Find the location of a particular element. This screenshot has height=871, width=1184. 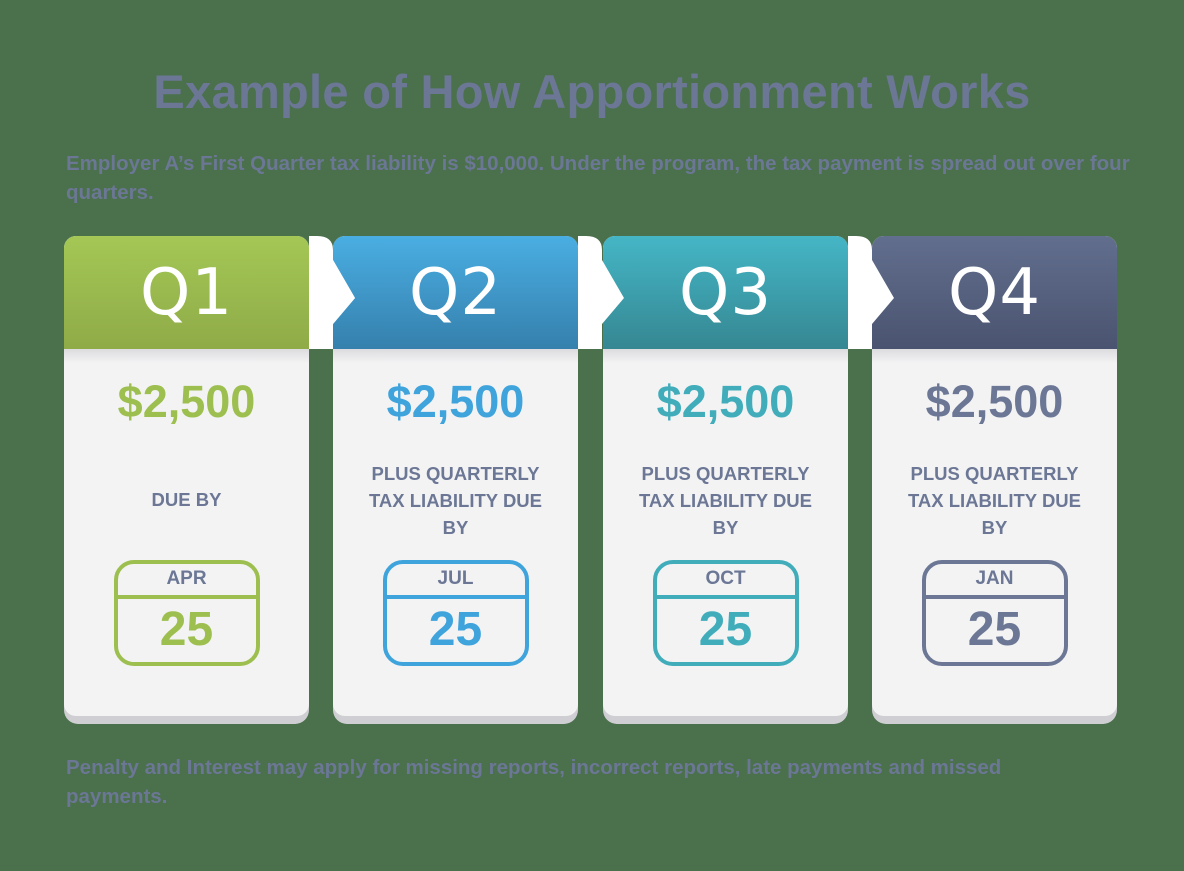

quarter-label: Q3 is located at coordinates (725, 292).